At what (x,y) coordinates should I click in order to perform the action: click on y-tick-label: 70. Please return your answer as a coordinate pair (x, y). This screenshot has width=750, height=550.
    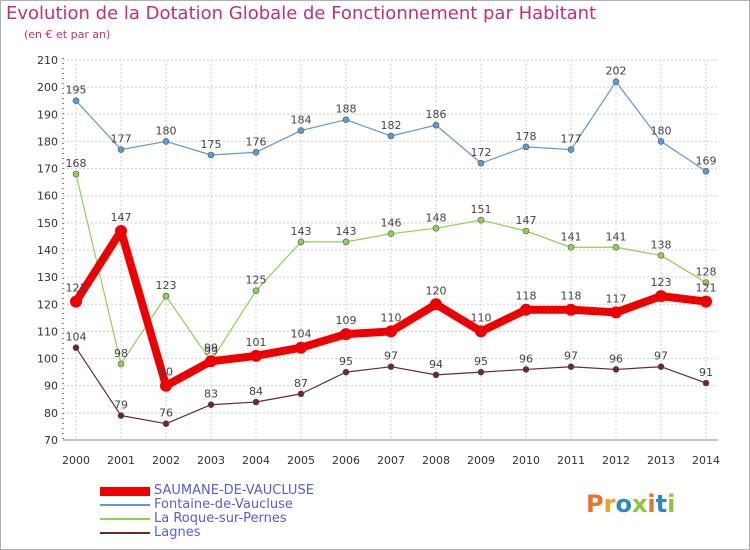
    Looking at the image, I should click on (51, 440).